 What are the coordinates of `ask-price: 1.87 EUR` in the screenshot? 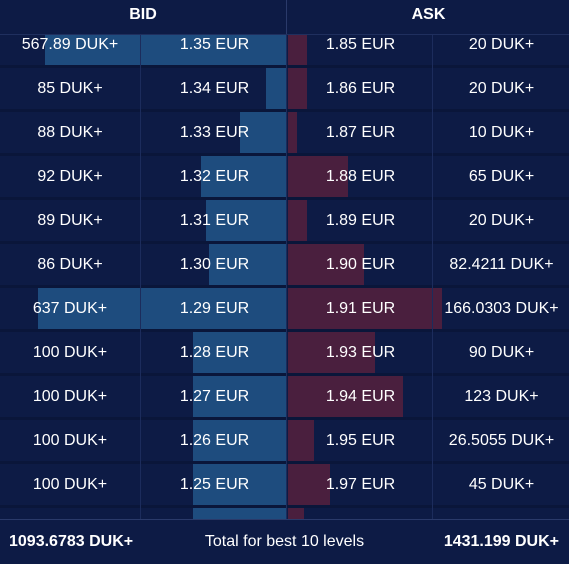 It's located at (360, 132).